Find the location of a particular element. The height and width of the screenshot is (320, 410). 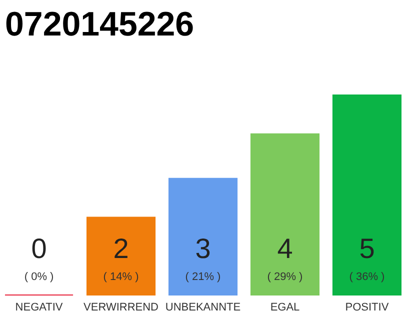

x-tick-label: NEGATIV is located at coordinates (39, 308).